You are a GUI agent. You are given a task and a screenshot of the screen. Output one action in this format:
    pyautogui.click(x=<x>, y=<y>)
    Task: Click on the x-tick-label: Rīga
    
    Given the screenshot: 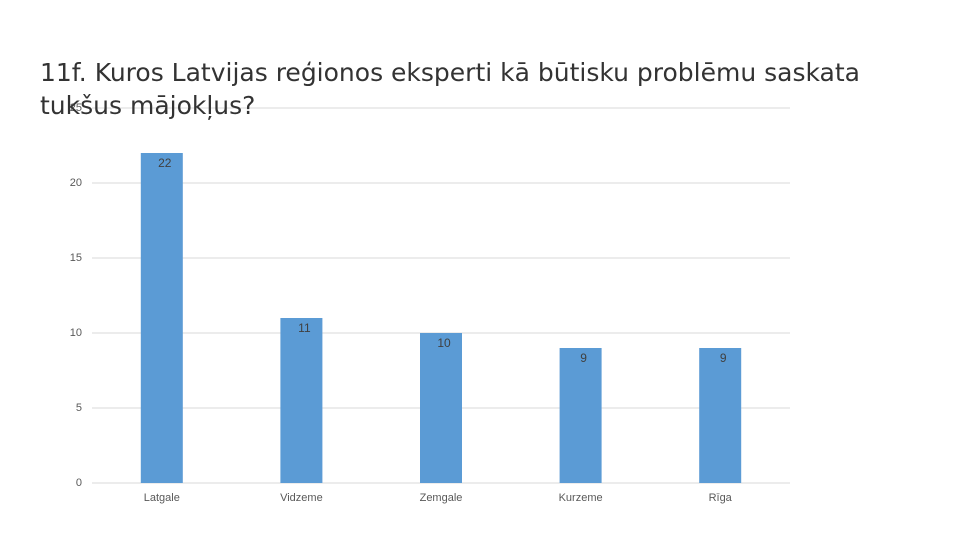 What is the action you would take?
    pyautogui.click(x=721, y=498)
    